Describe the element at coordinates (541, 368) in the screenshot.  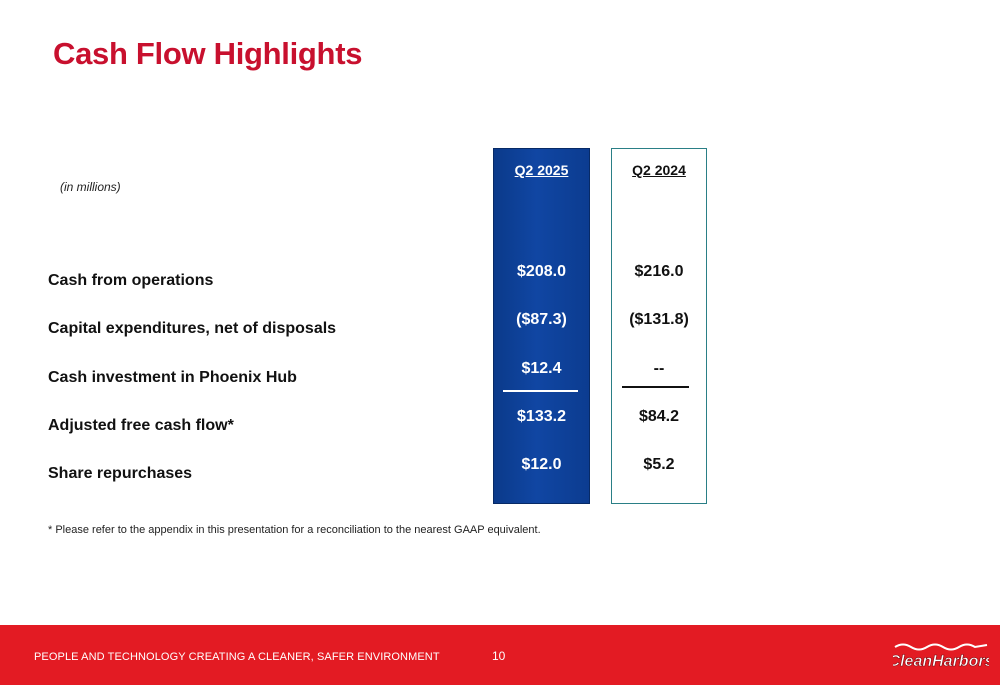
I see `value-phoenix-hub: $12.4` at that location.